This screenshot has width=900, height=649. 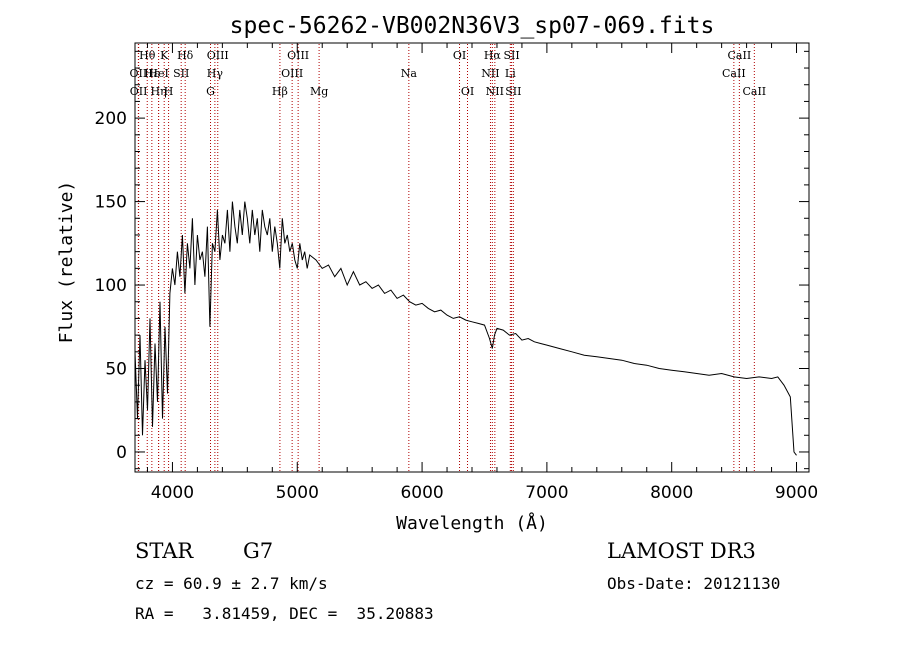 I want to click on object-class: STAR, so click(x=164, y=551).